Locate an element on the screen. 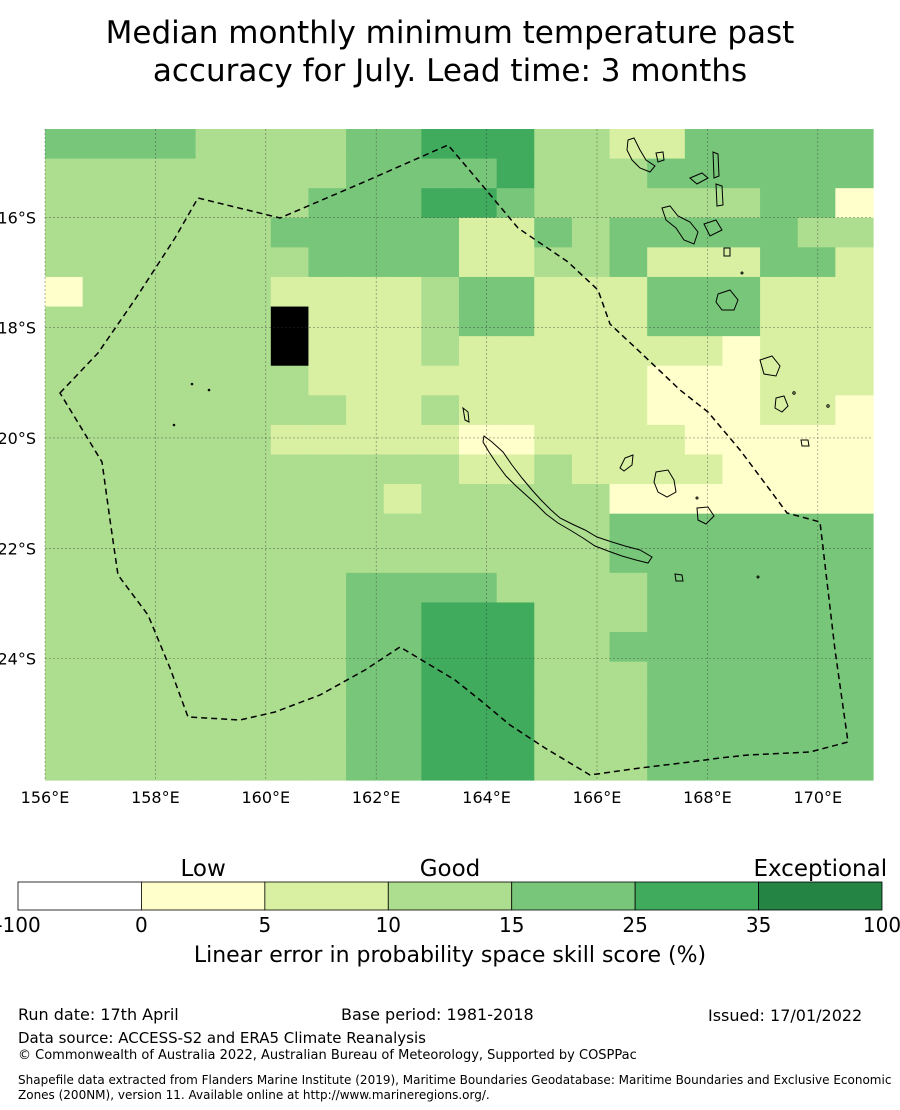 This screenshot has width=900, height=1110. ambae-coastline is located at coordinates (699, 178).